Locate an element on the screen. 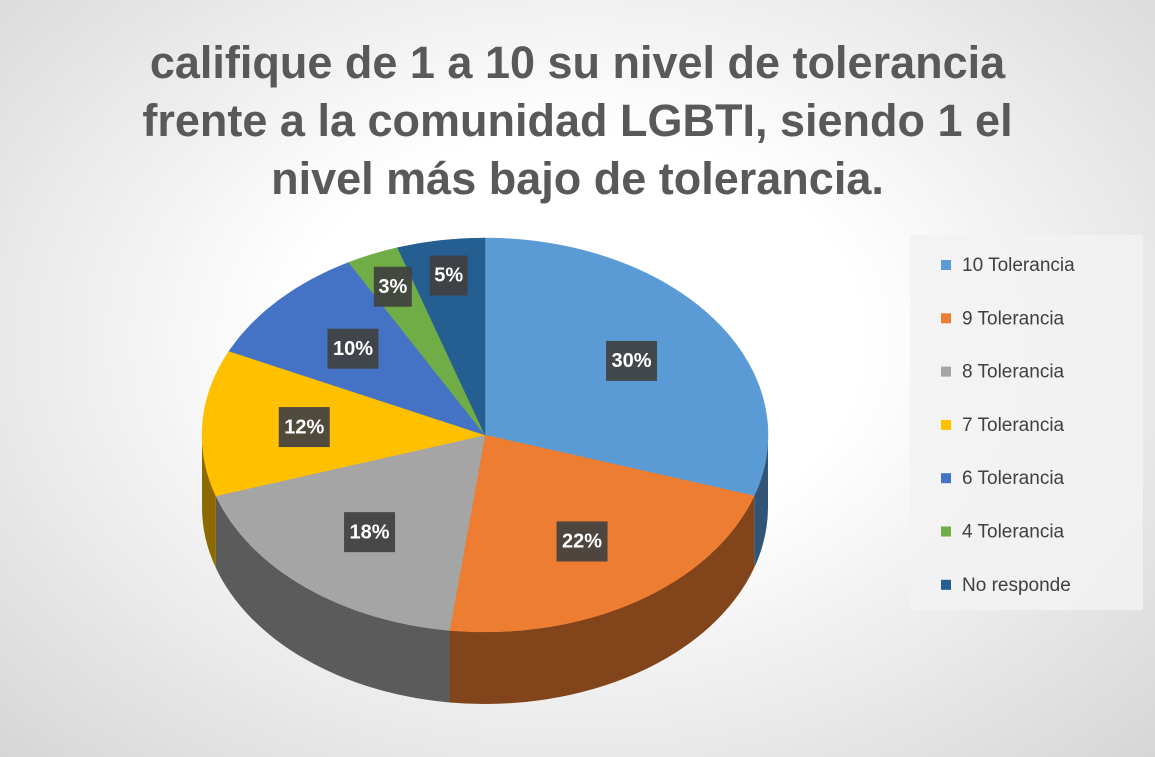  legend-label: 9 Tolerancia is located at coordinates (1013, 318).